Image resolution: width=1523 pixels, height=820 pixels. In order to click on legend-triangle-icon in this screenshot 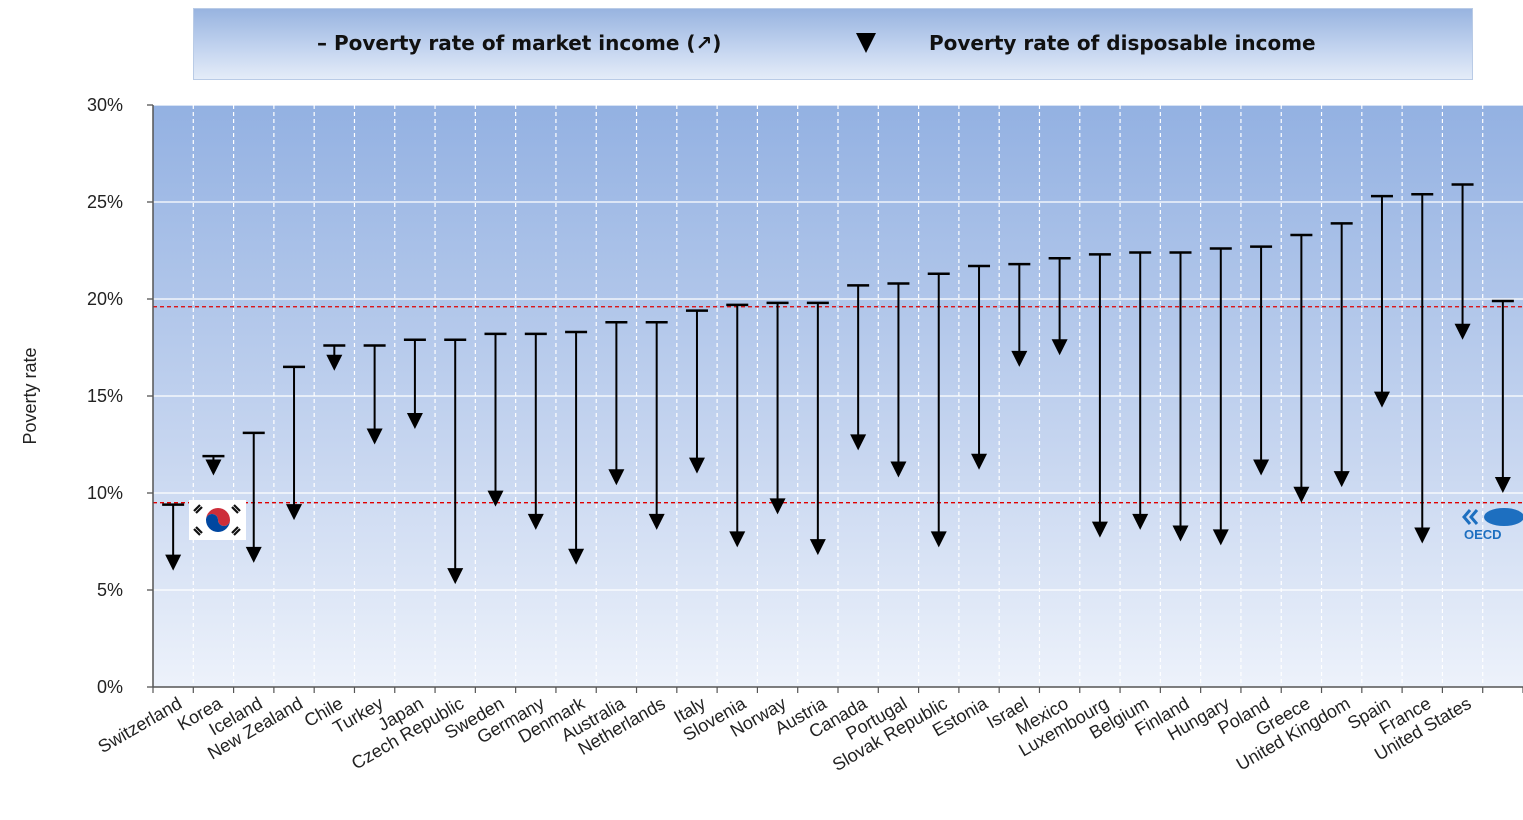, I will do `click(866, 43)`.